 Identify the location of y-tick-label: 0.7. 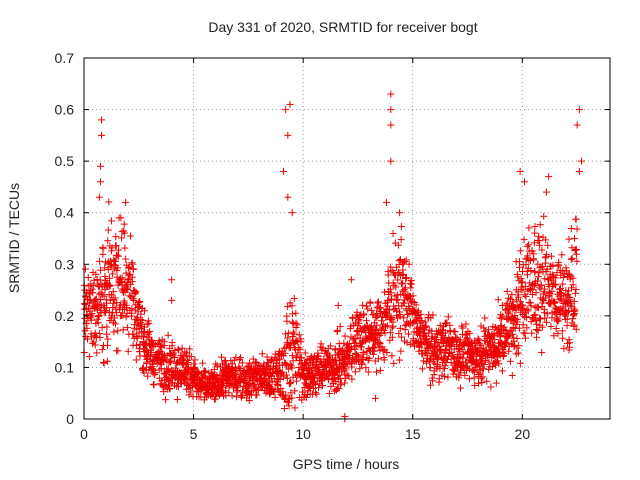
(65, 58).